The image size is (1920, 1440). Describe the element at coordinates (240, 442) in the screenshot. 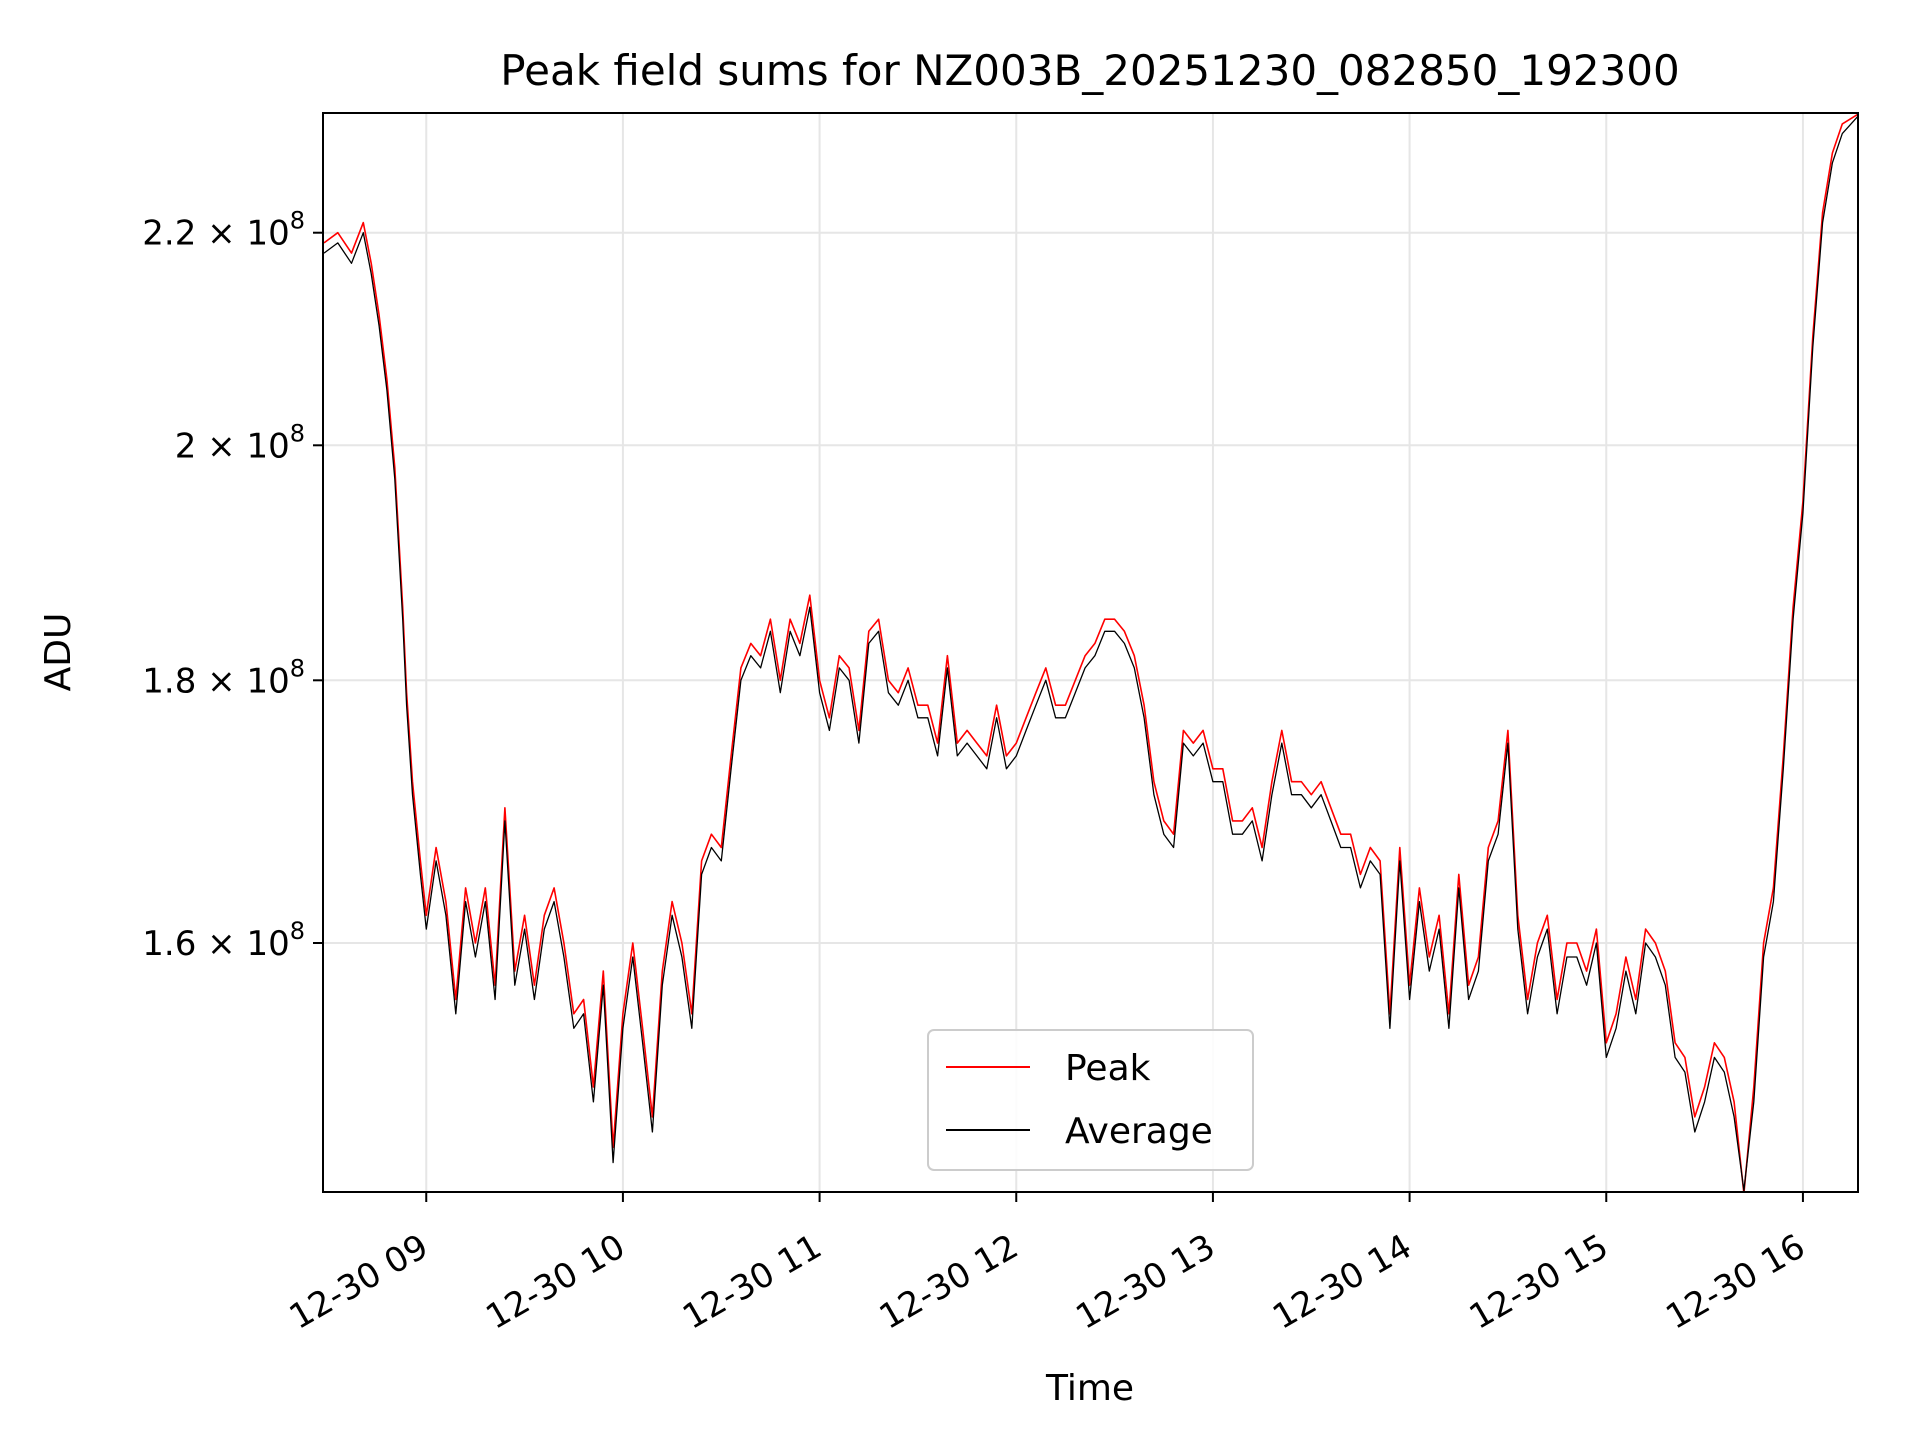

I see `y-tick-label: 2 × 108` at that location.